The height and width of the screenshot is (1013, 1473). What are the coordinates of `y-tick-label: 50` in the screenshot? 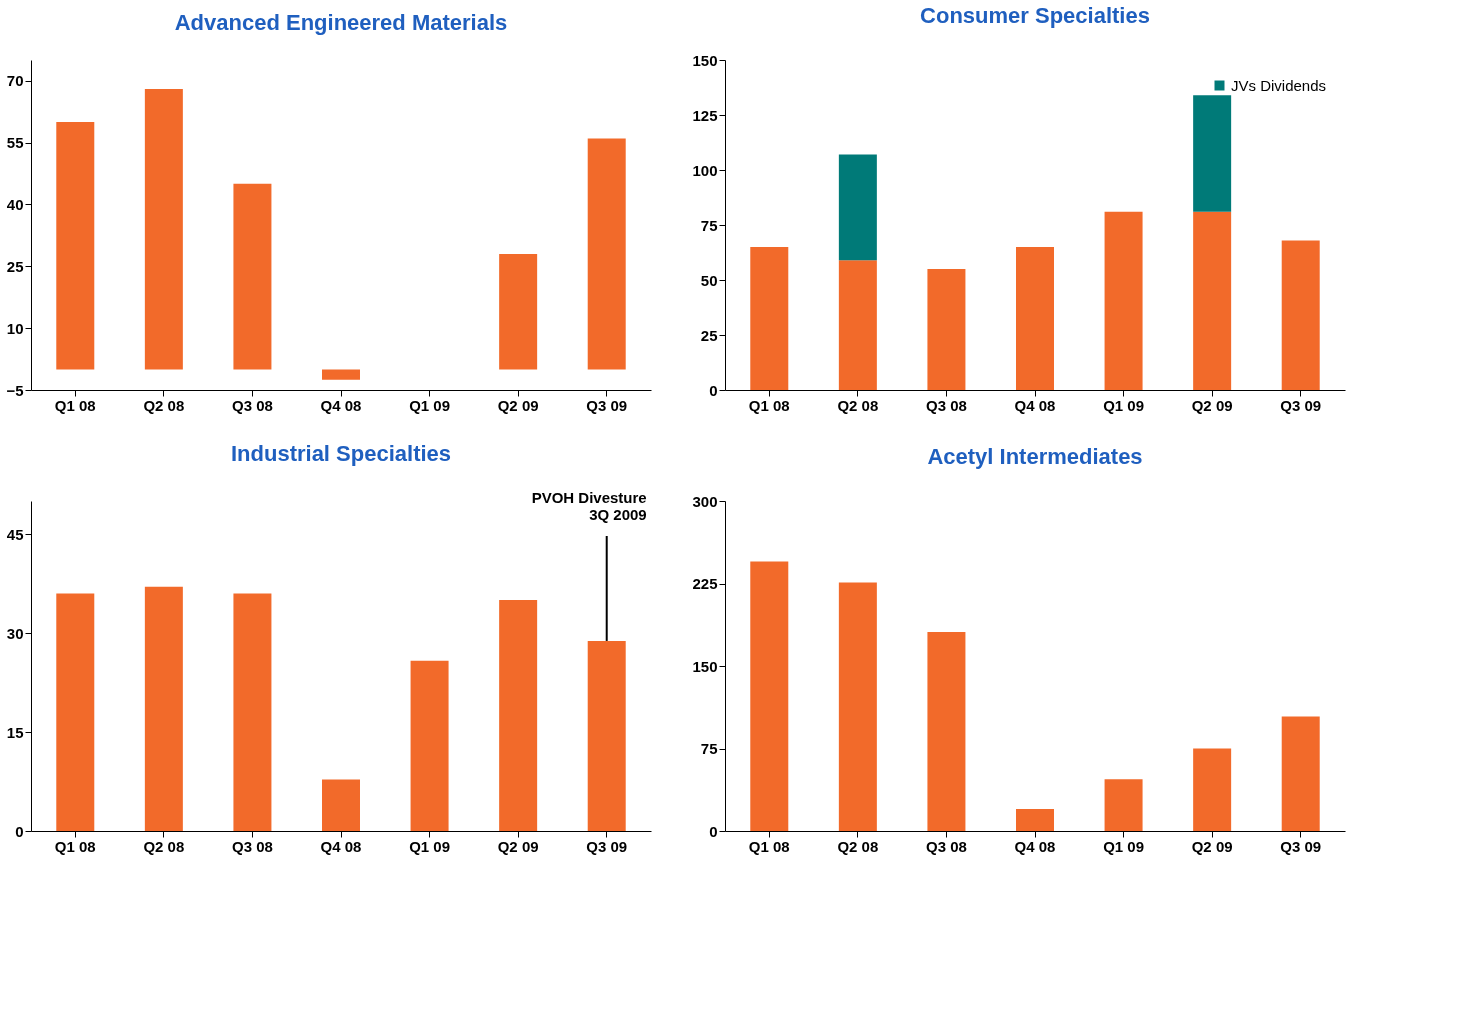 It's located at (709, 280).